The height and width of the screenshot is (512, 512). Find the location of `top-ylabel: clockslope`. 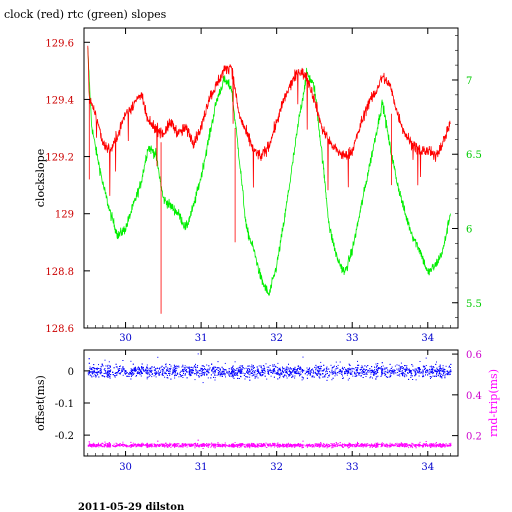

top-ylabel: clockslope is located at coordinates (40, 178).